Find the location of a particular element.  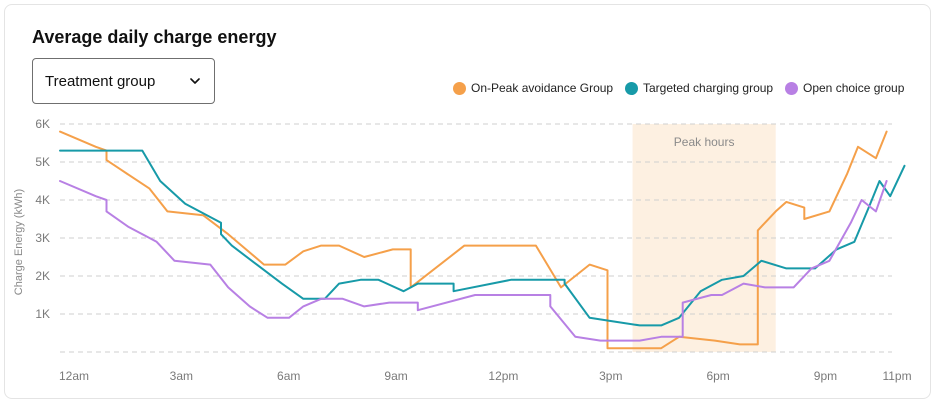

y-tick-label: 1K is located at coordinates (42, 314).